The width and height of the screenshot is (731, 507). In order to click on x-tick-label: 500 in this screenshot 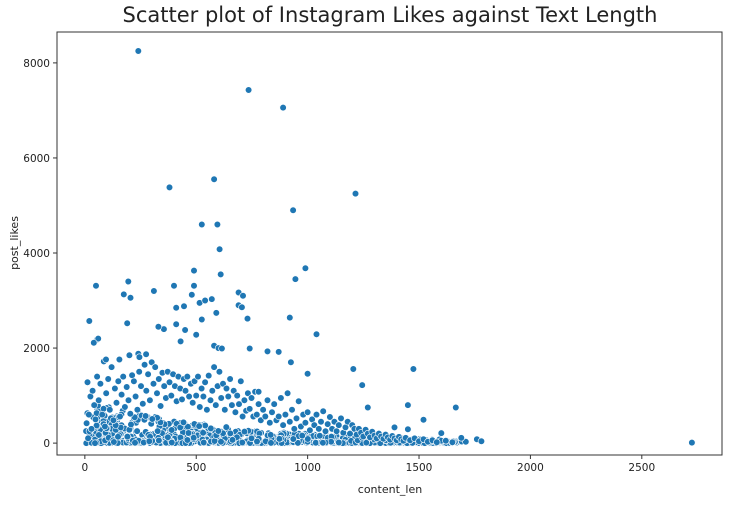, I will do `click(196, 468)`.